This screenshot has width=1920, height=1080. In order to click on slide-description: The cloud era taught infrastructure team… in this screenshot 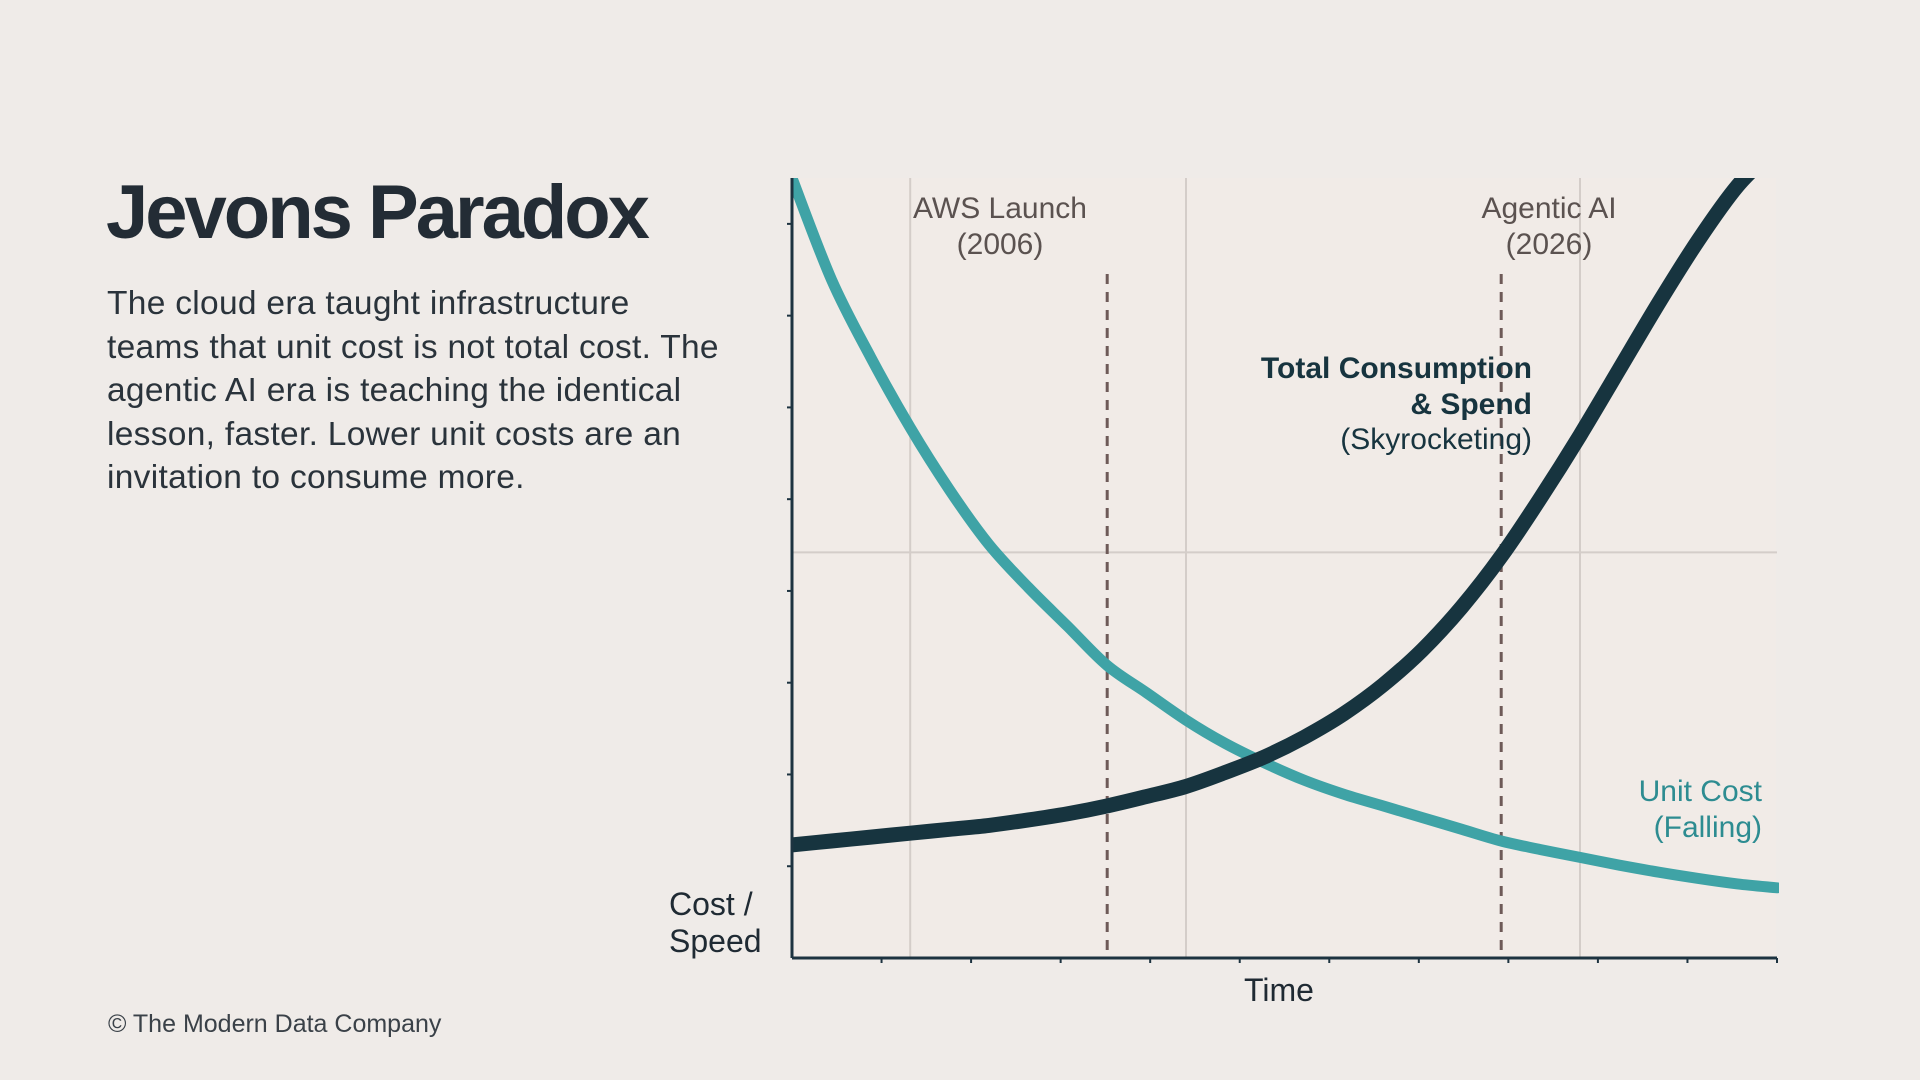, I will do `click(413, 390)`.